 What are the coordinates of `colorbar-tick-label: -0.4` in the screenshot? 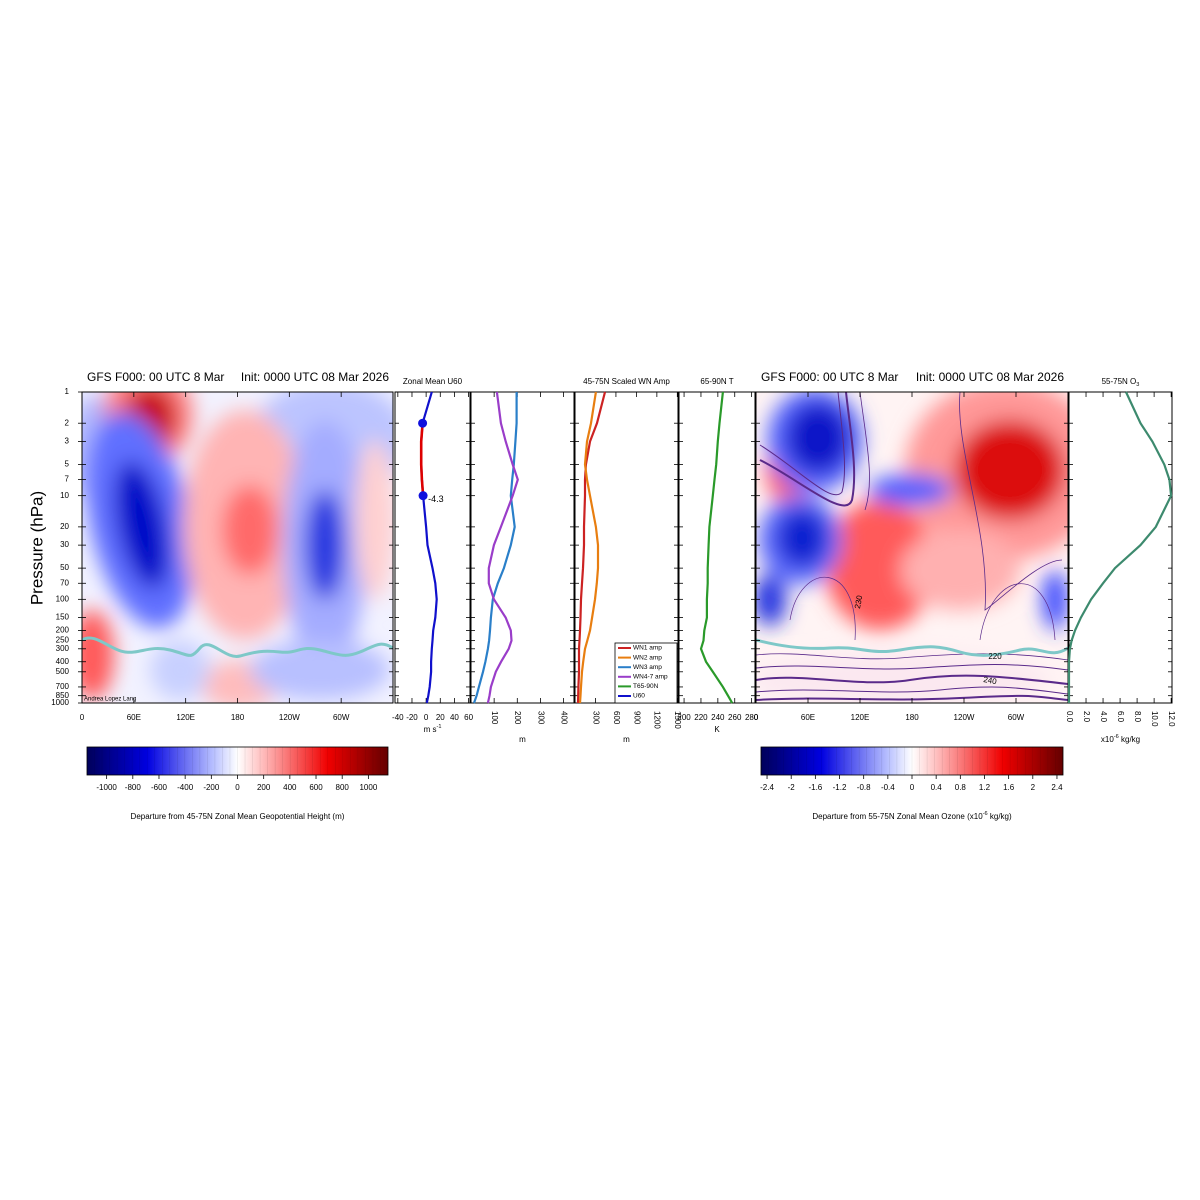 It's located at (888, 787).